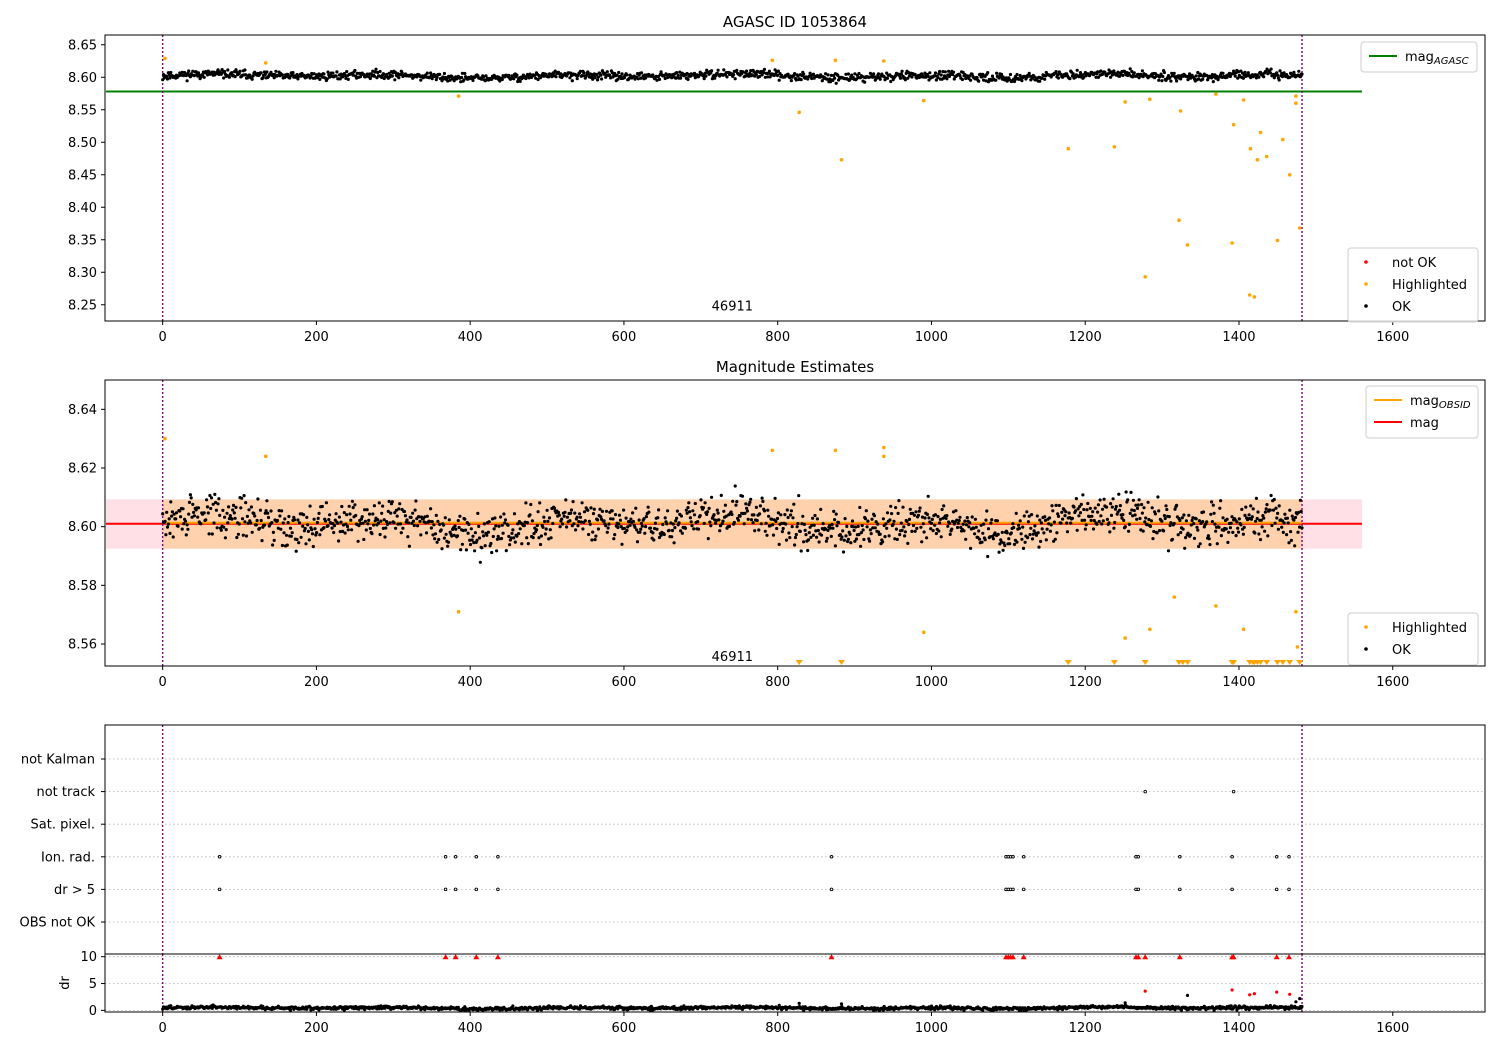  I want to click on x-tick-label: 200, so click(316, 337).